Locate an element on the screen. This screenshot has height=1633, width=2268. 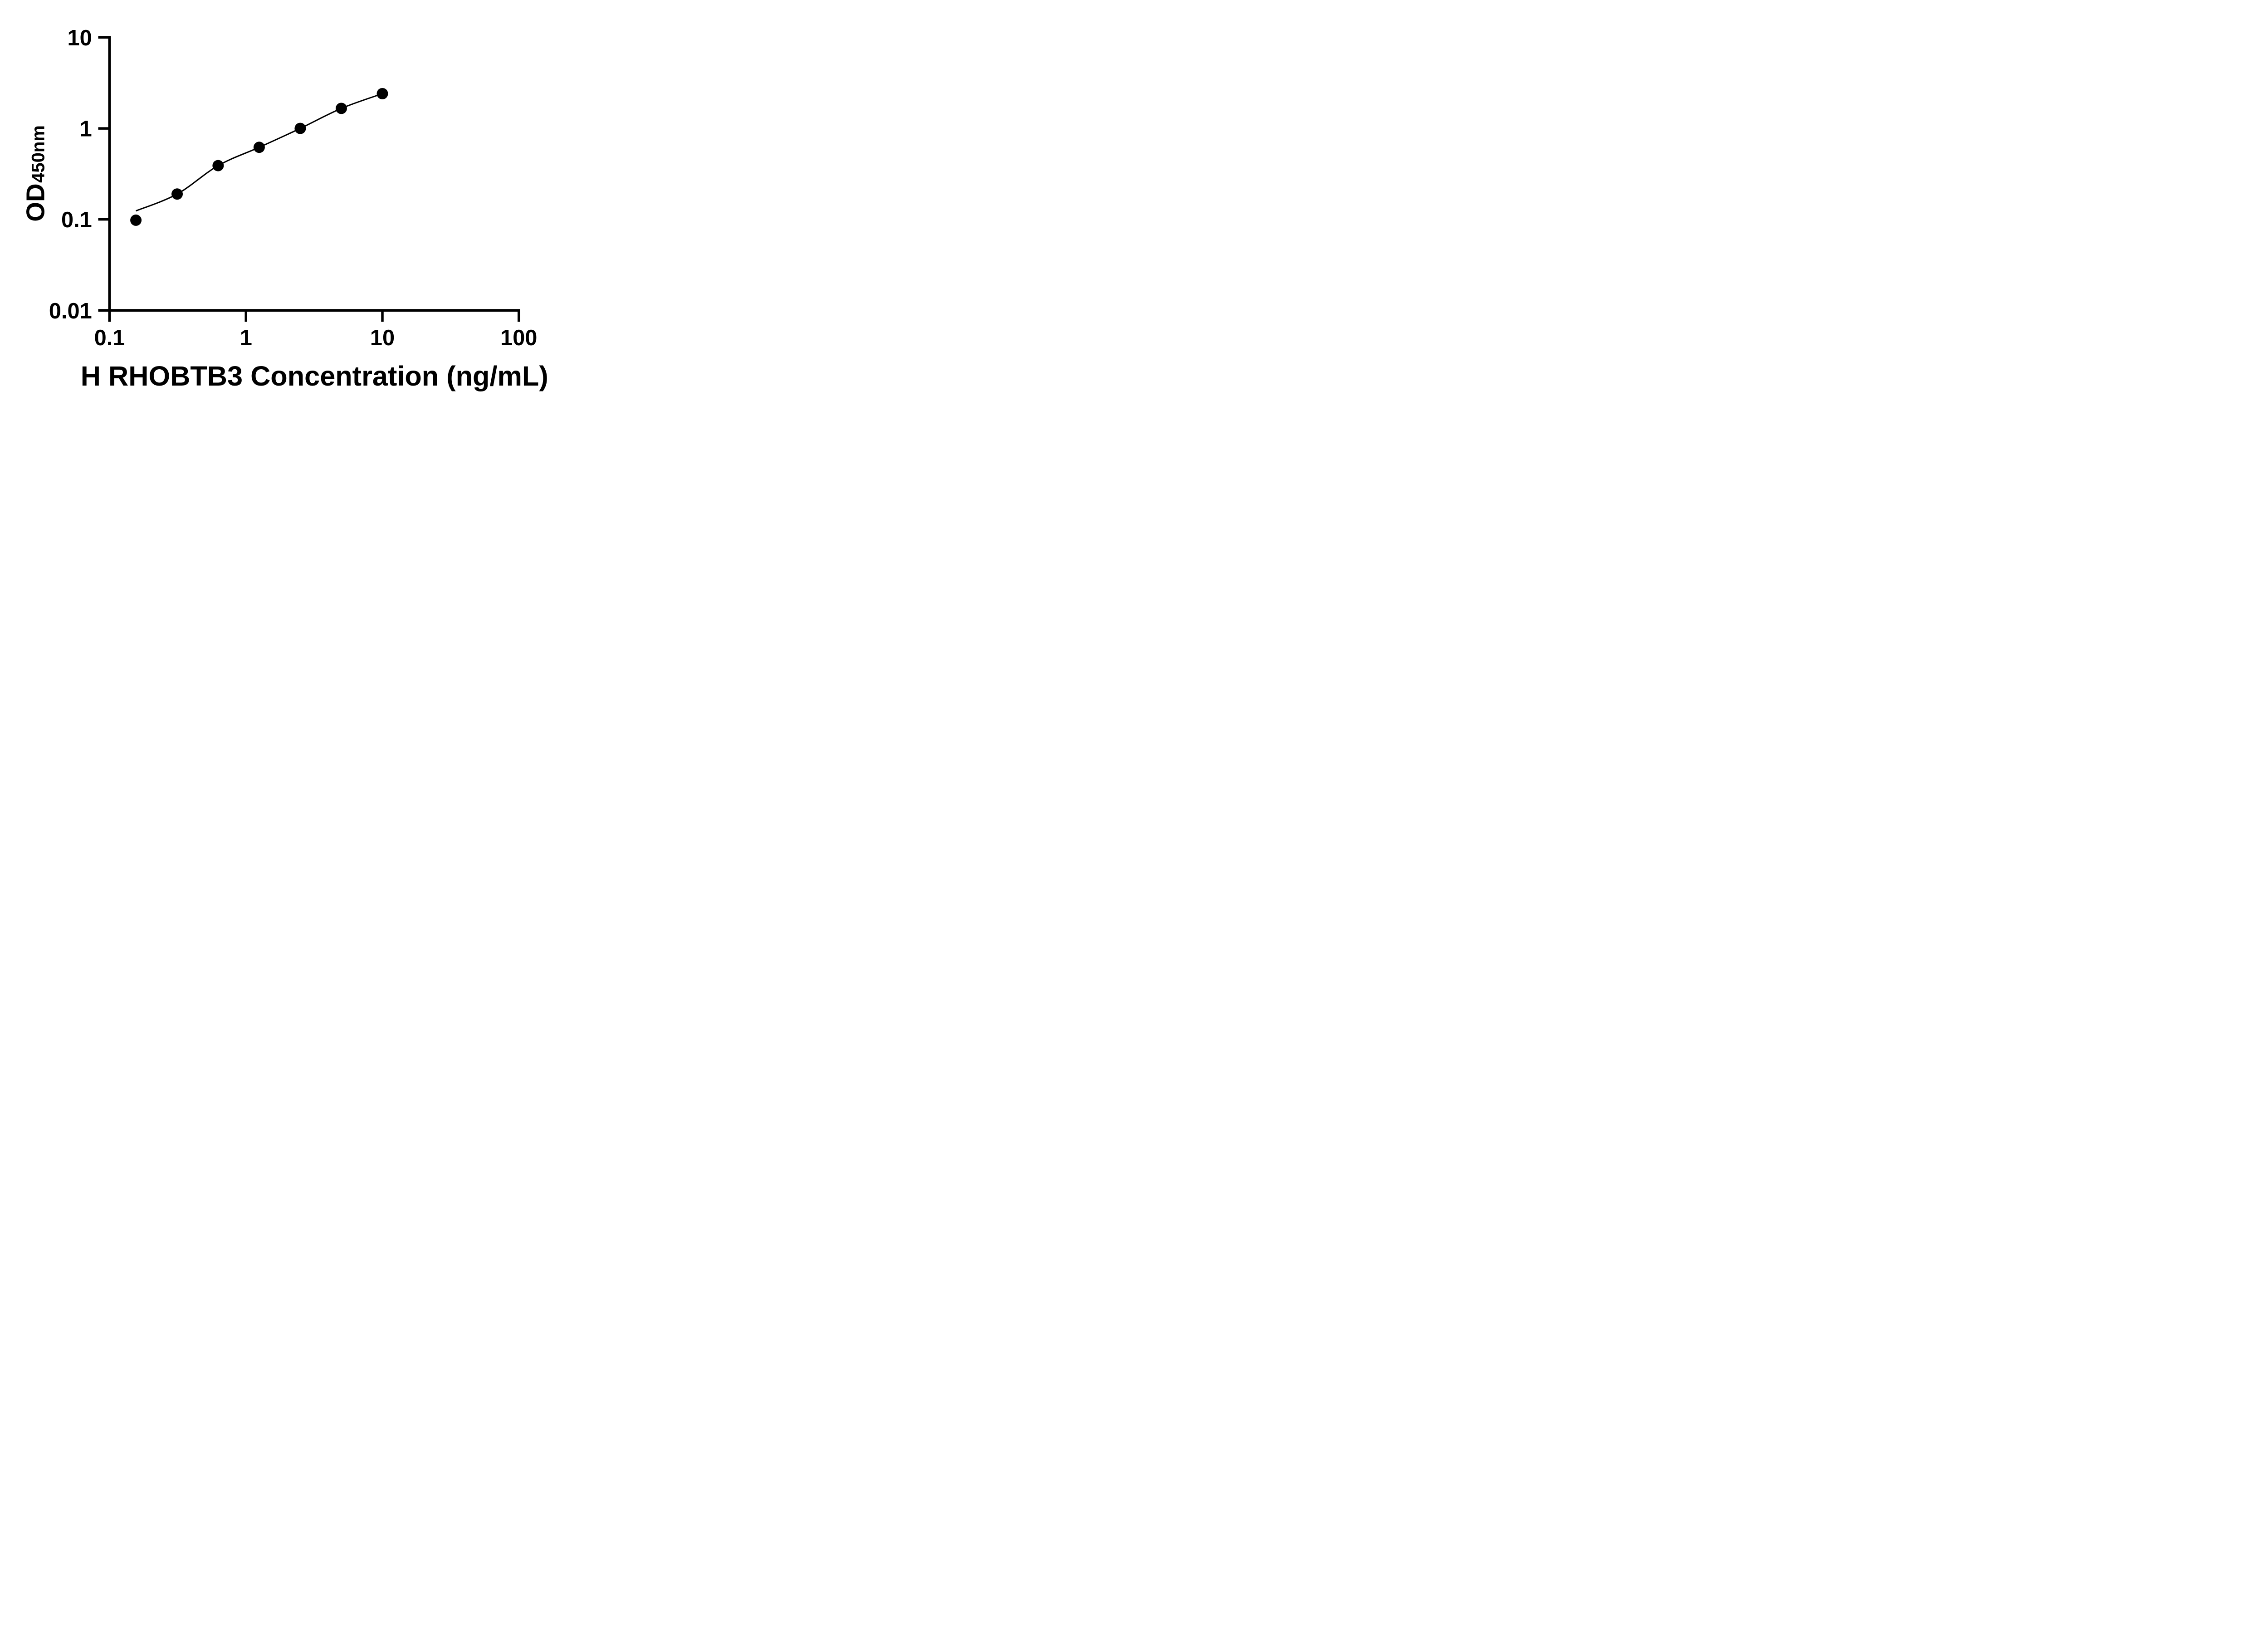
data-point-x2.5 is located at coordinates (300, 128).